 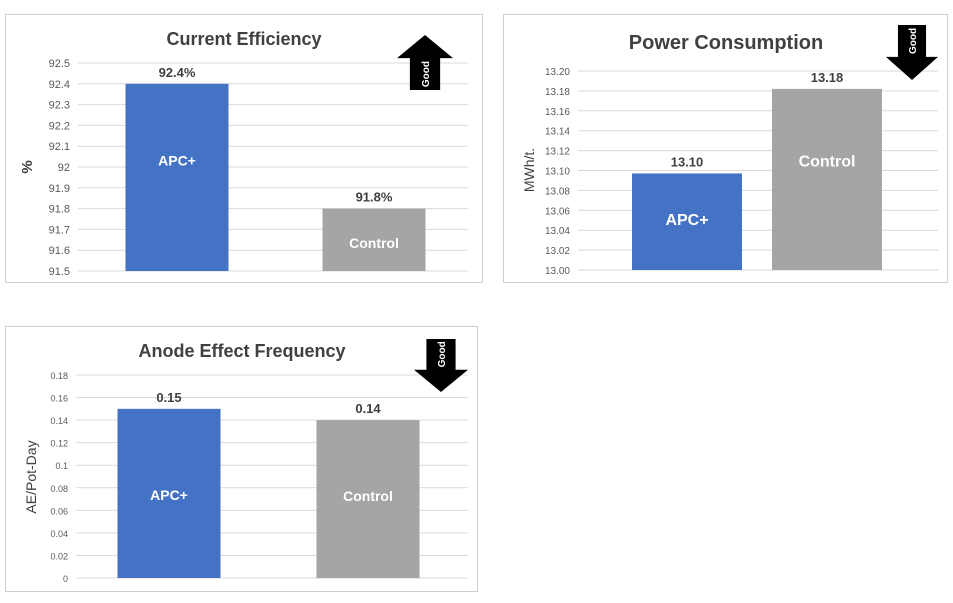 I want to click on y-tick-label: 0.02, so click(x=59, y=556).